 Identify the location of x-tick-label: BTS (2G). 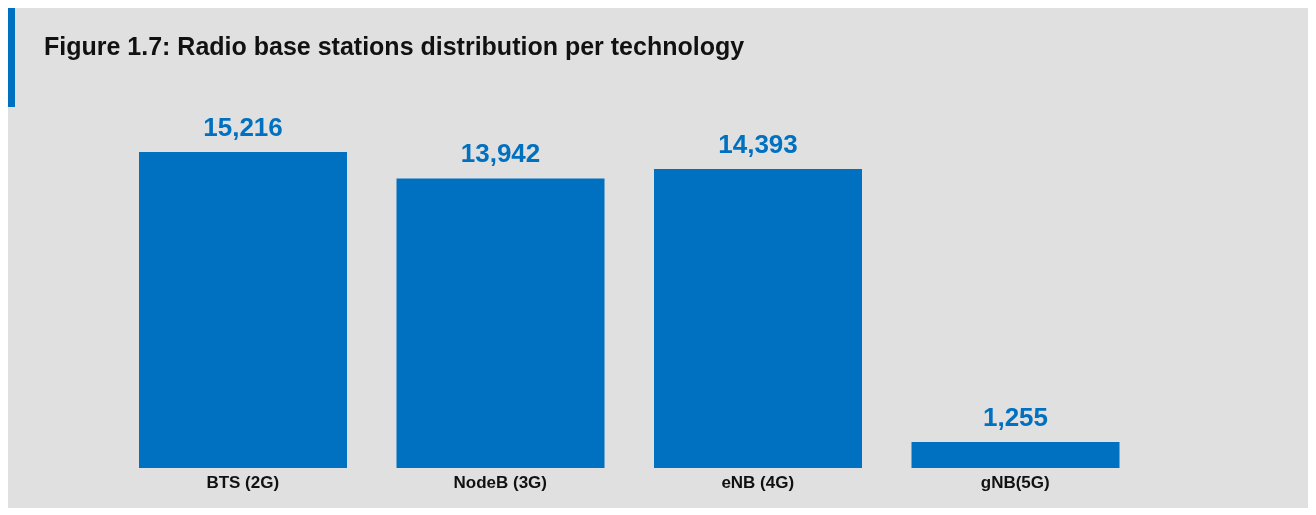
(243, 483).